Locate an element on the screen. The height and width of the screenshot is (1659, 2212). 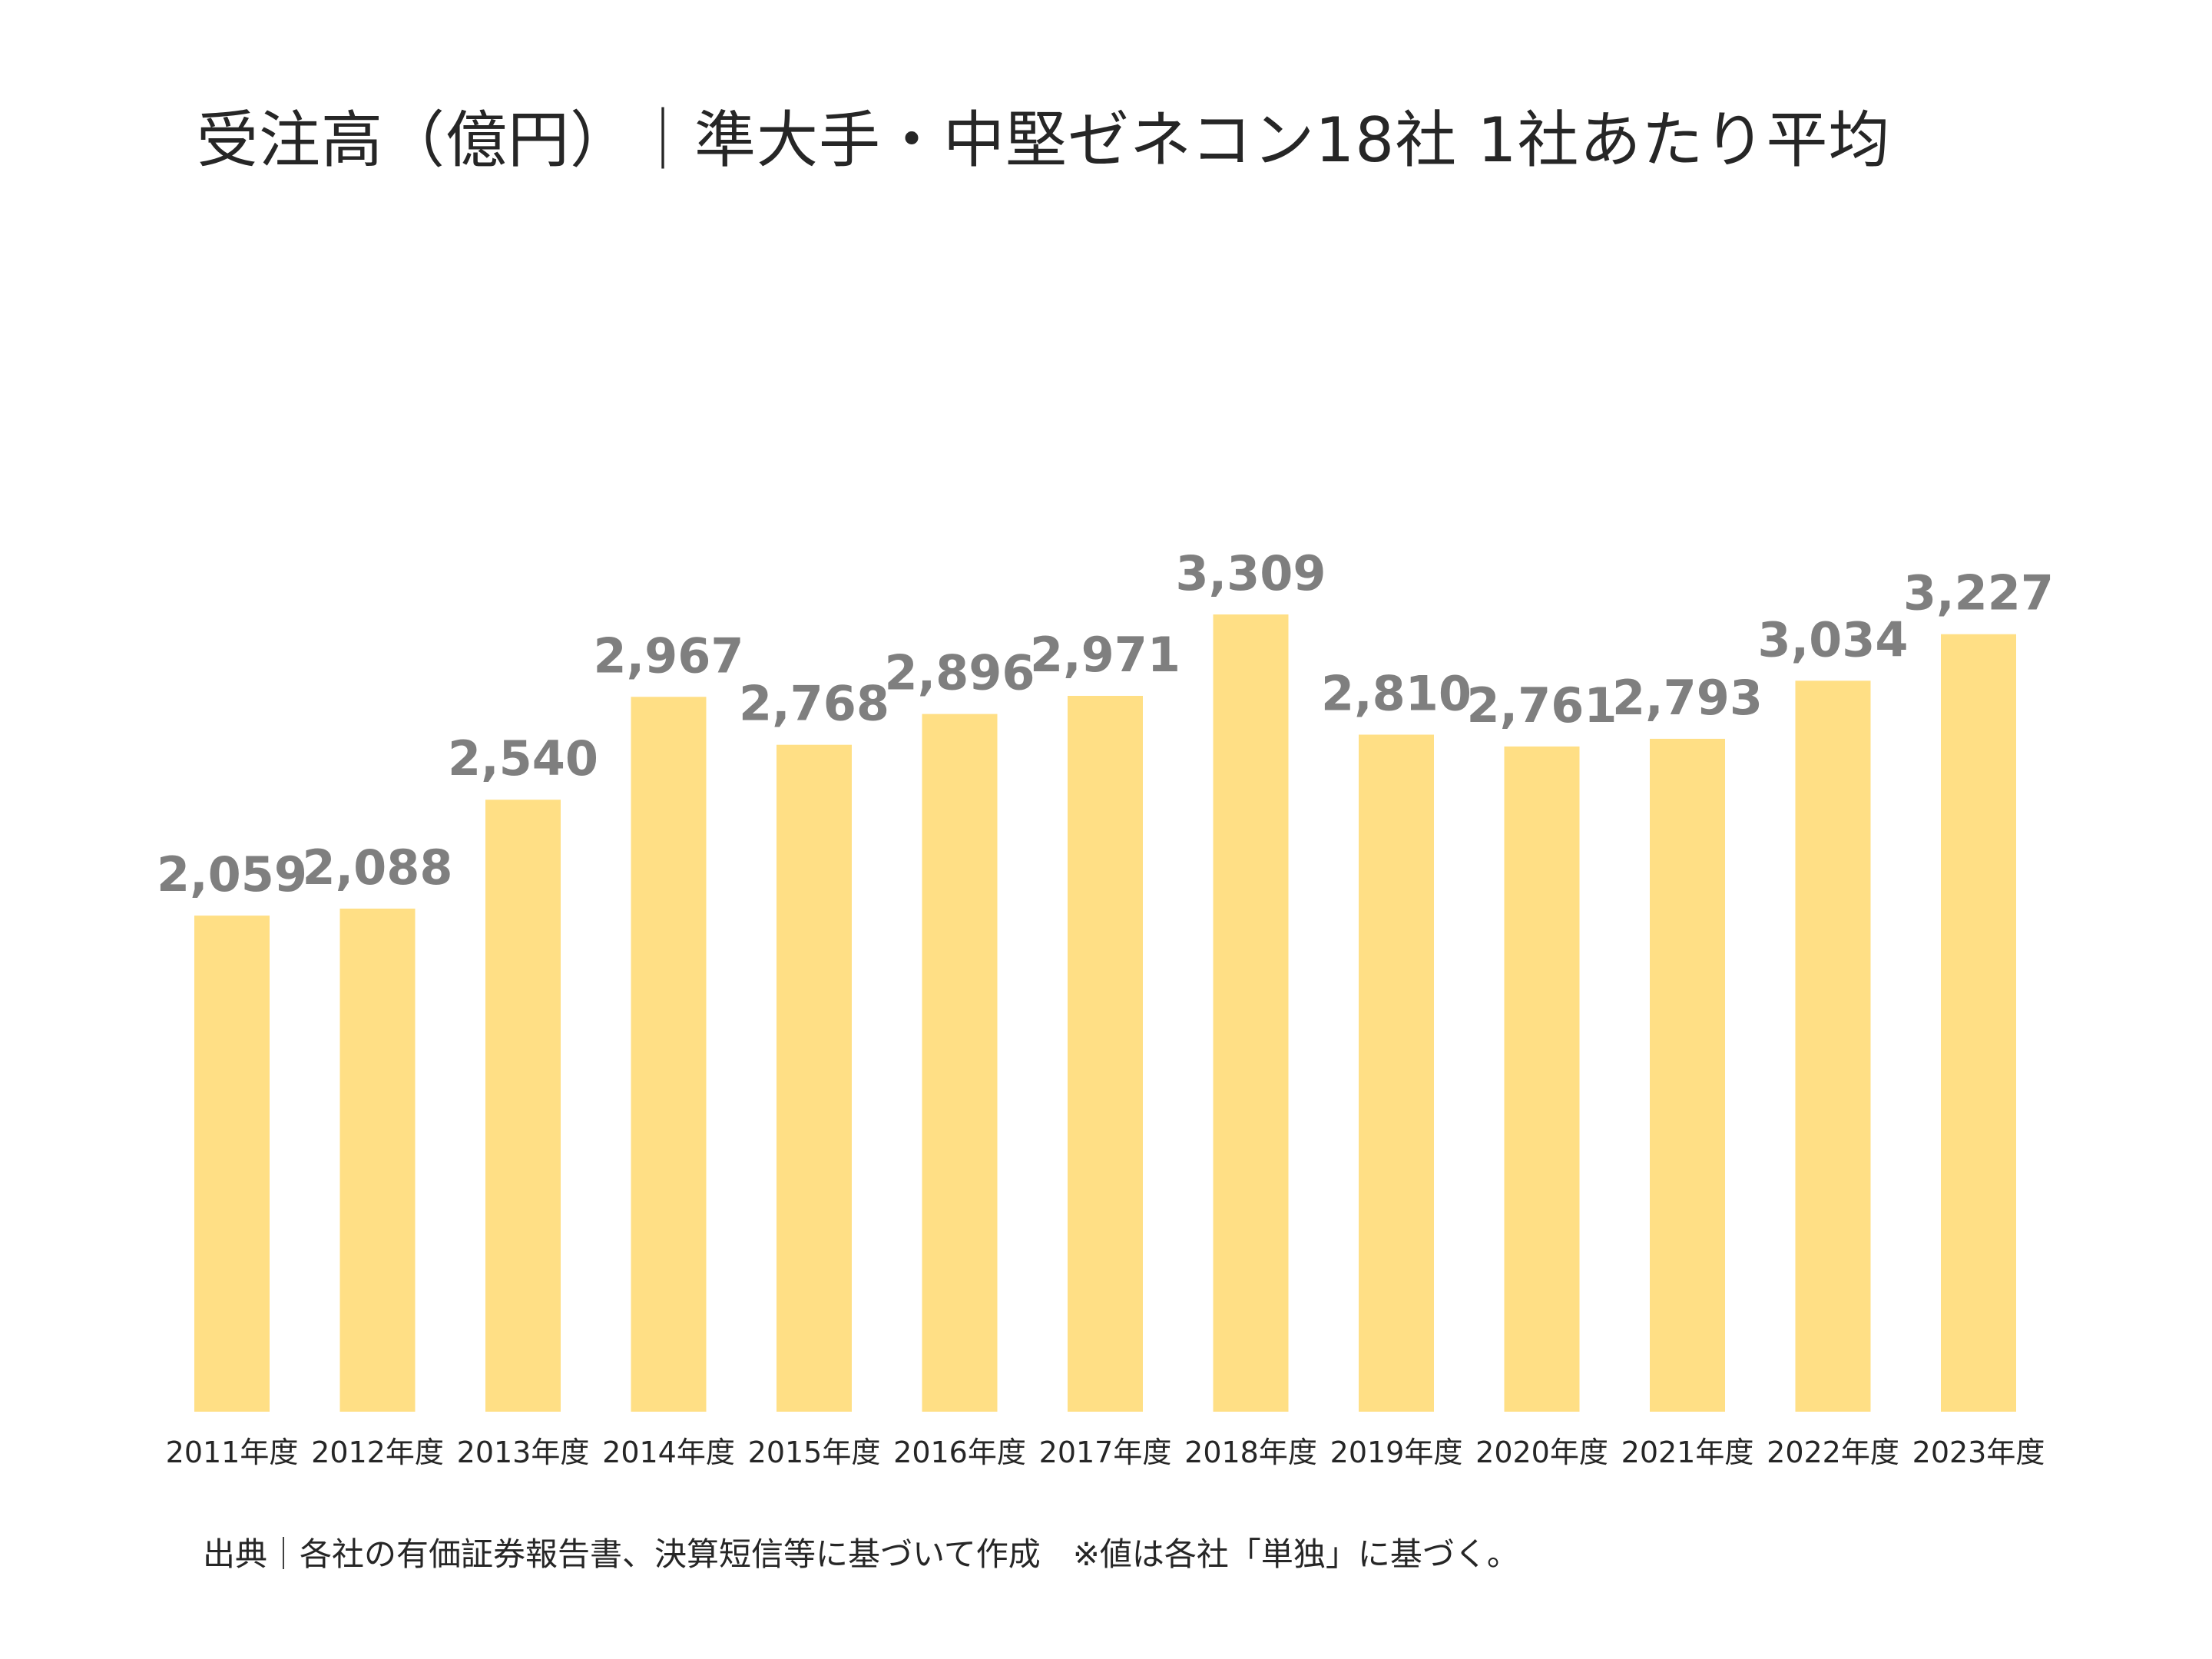
value-label: 2,793 is located at coordinates (1688, 698).